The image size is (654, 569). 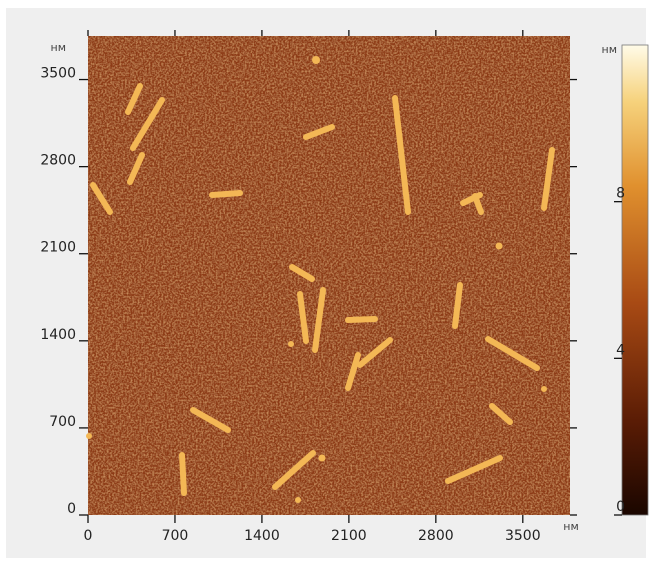 What do you see at coordinates (58, 335) in the screenshot?
I see `y-tick-label: 1400` at bounding box center [58, 335].